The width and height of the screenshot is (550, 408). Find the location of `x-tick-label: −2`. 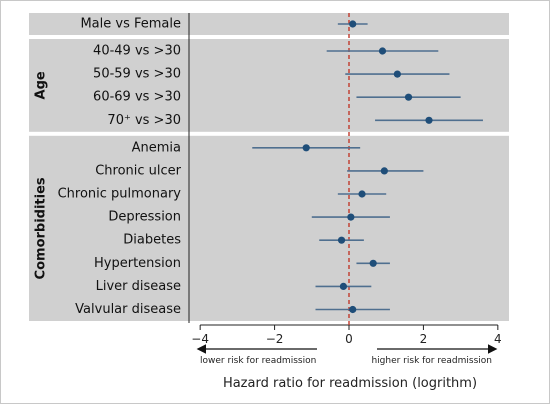

x-tick-label: −2 is located at coordinates (275, 339).